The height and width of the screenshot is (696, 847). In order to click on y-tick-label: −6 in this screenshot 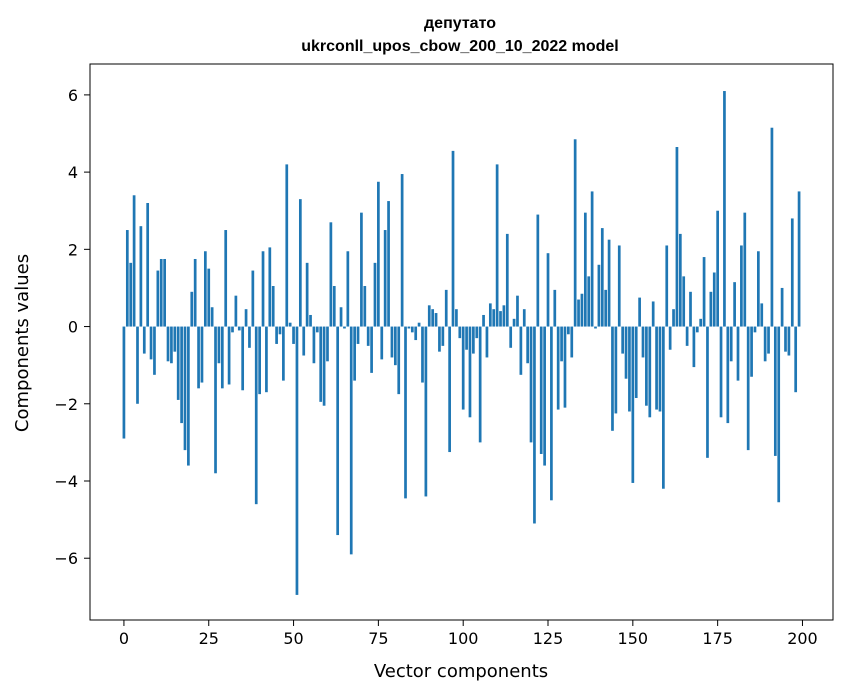, I will do `click(66, 558)`.